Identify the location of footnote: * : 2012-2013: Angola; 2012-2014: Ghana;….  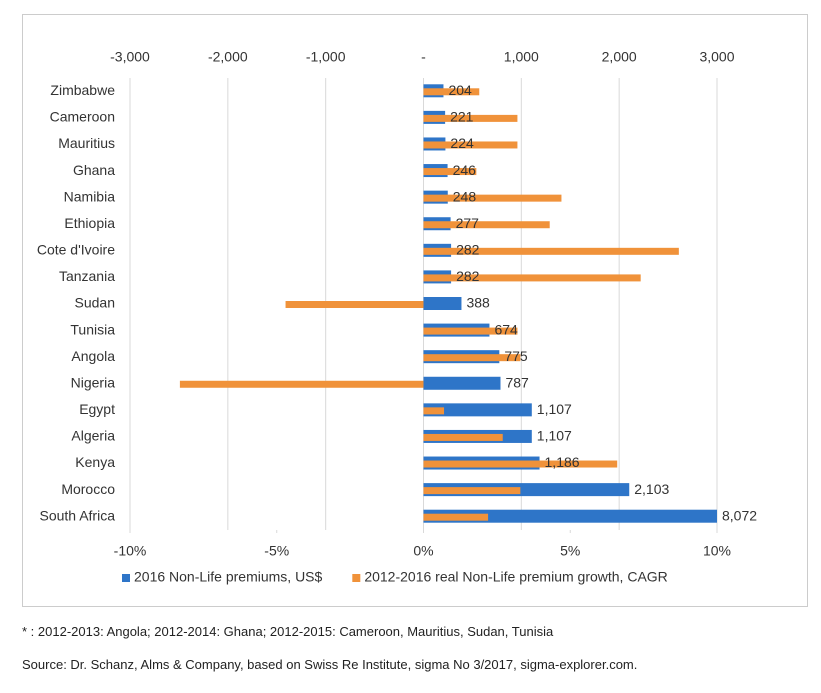
(288, 631).